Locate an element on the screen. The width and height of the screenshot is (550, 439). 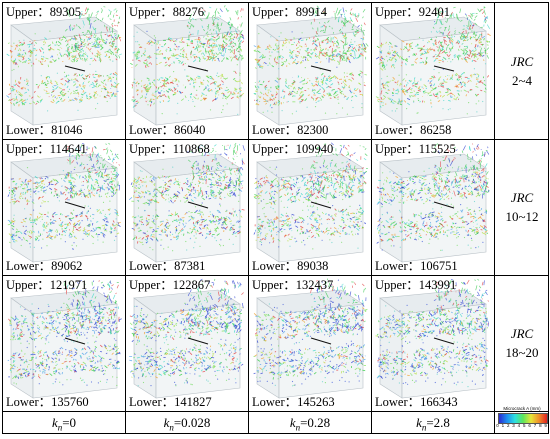
simulation-cell: Upper：143991 Lower：166343 is located at coordinates (433, 343).